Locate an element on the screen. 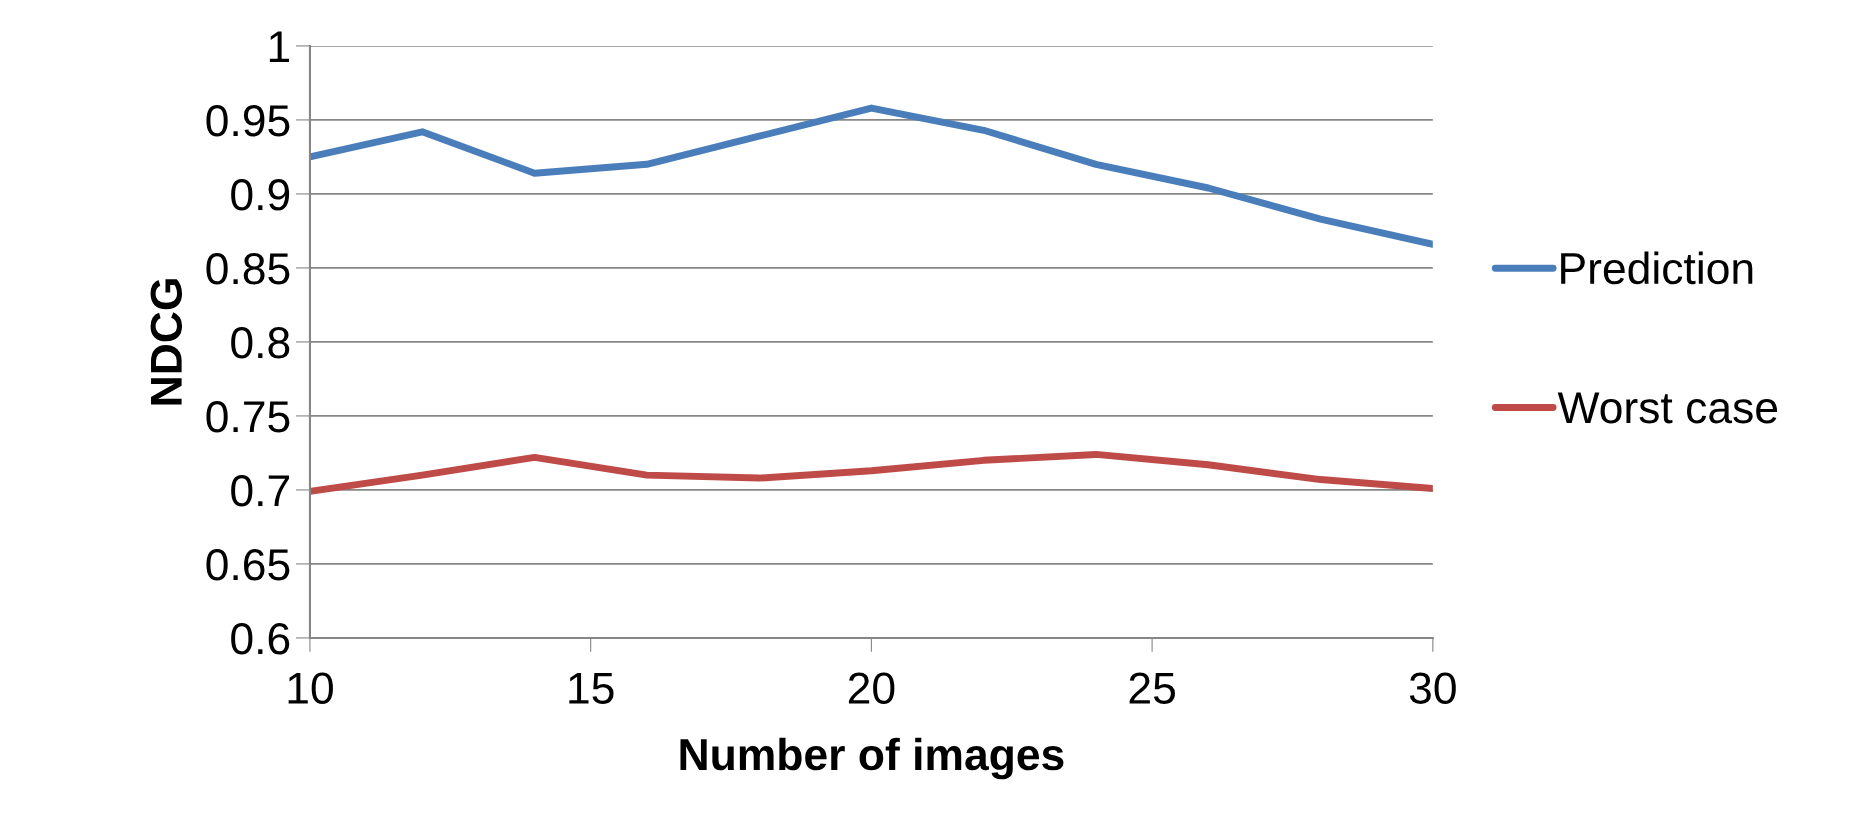 This screenshot has height=835, width=1856. y-tick-label: 0.85 is located at coordinates (248, 269).